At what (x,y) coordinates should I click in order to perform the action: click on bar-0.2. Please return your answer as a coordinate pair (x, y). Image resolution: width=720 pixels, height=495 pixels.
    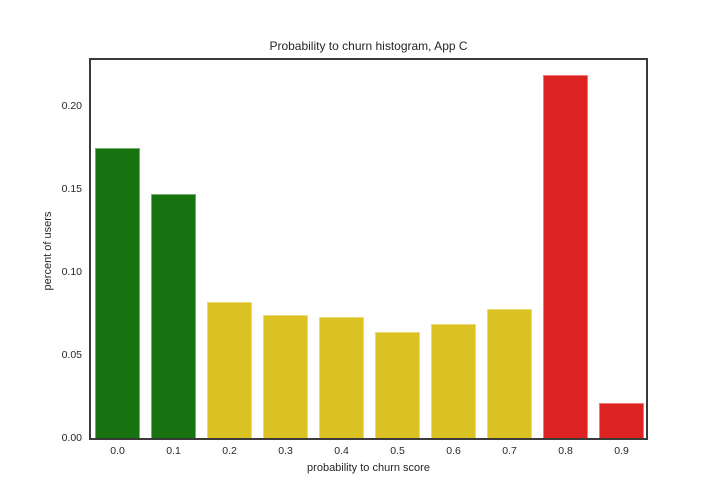
    Looking at the image, I should click on (229, 370).